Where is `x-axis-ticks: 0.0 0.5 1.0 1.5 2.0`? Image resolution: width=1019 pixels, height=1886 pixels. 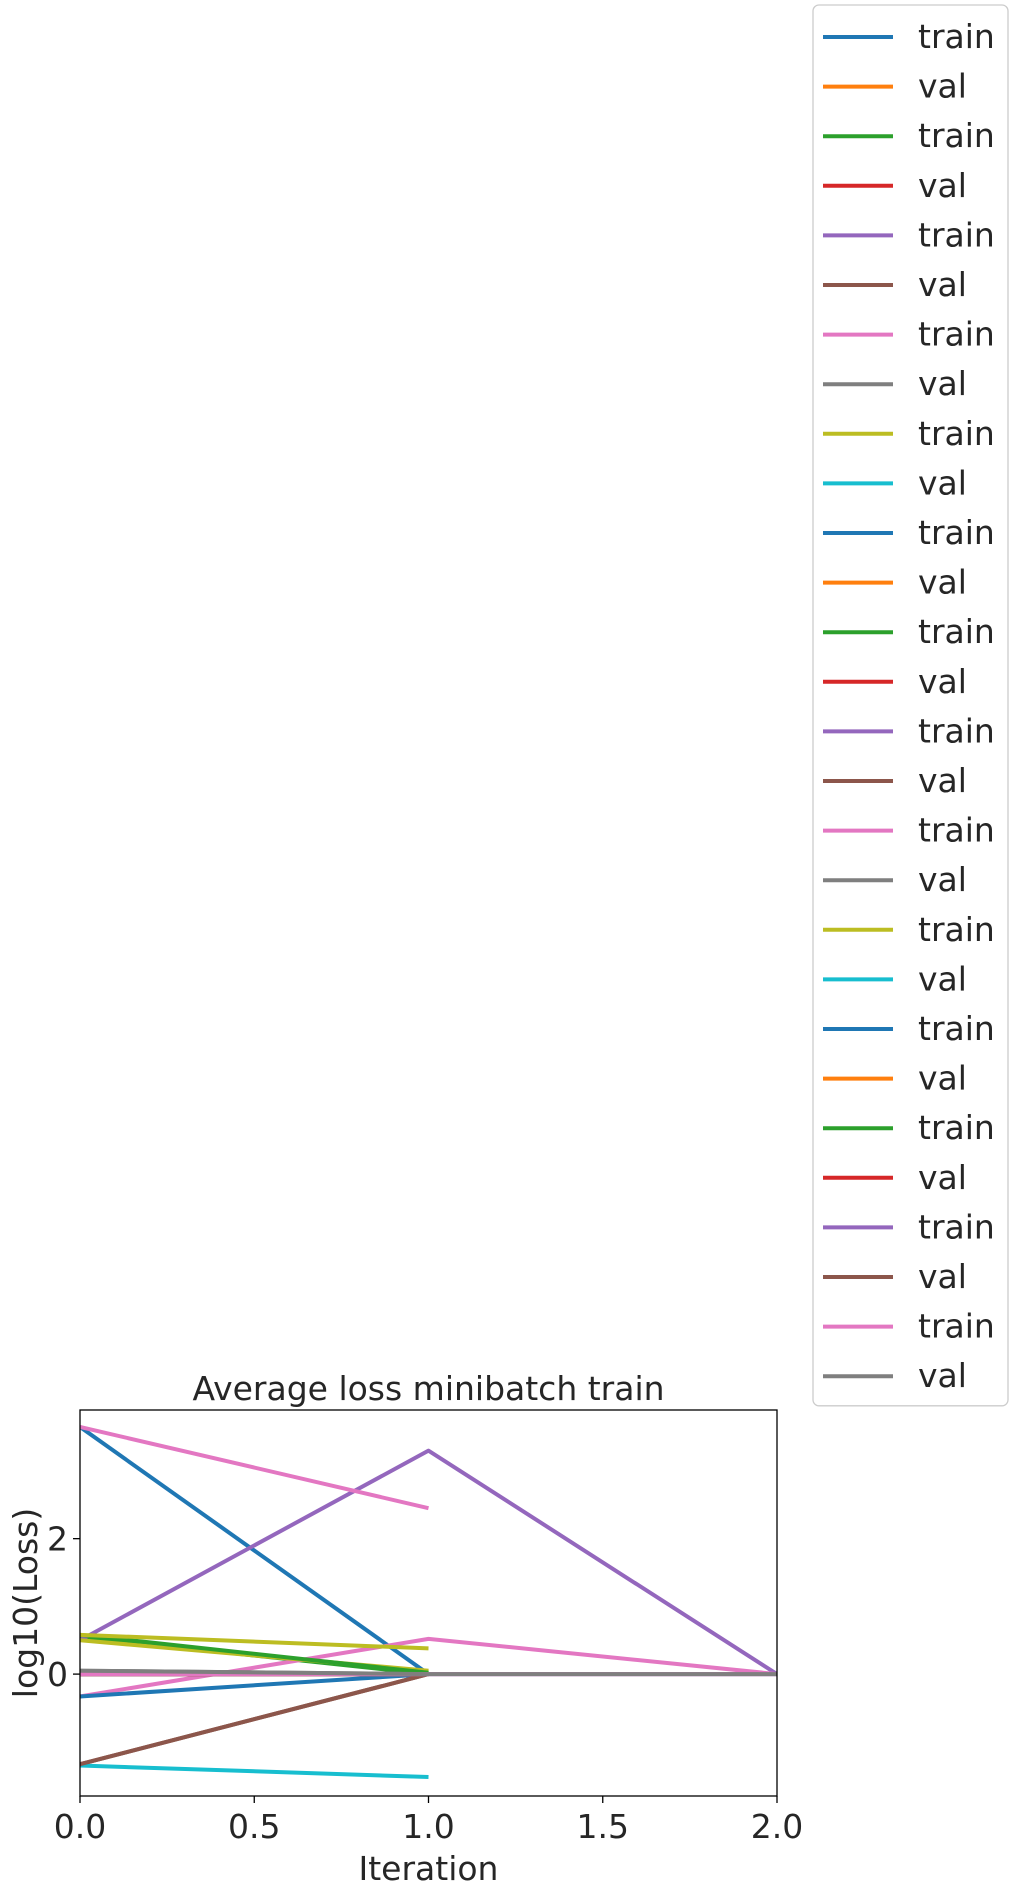
x-axis-ticks: 0.0 0.5 1.0 1.5 2.0 is located at coordinates (428, 1821).